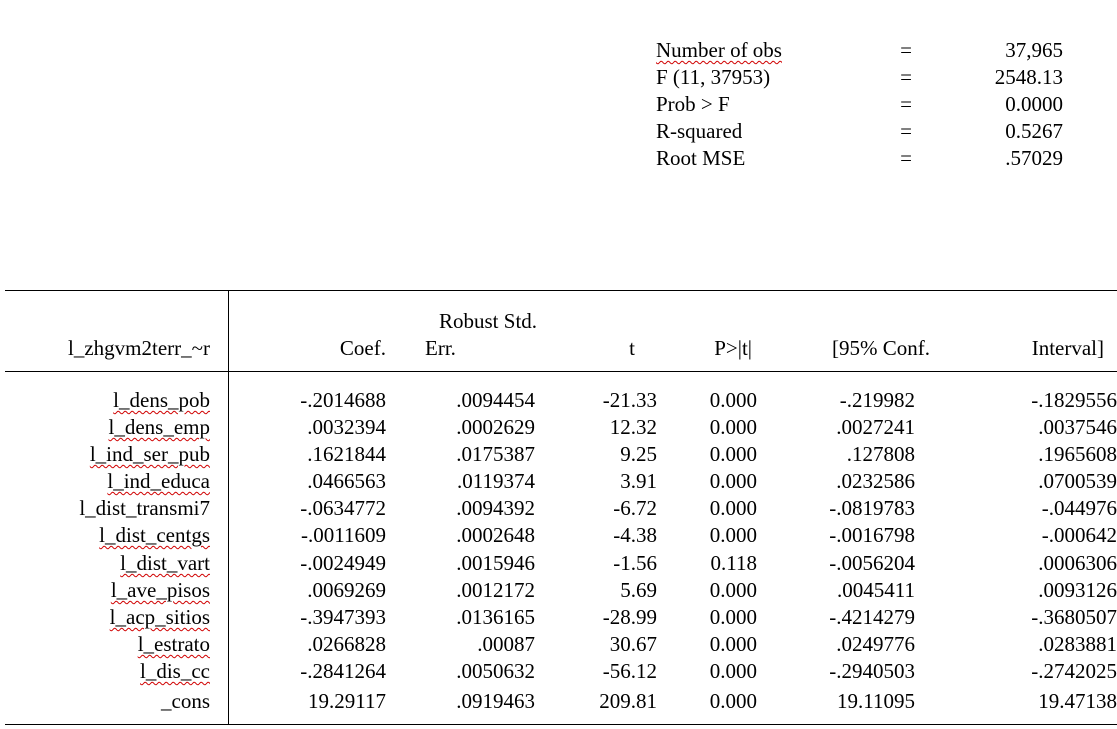 The image size is (1117, 729). I want to click on std-err-cell: .0015946, so click(495, 563).